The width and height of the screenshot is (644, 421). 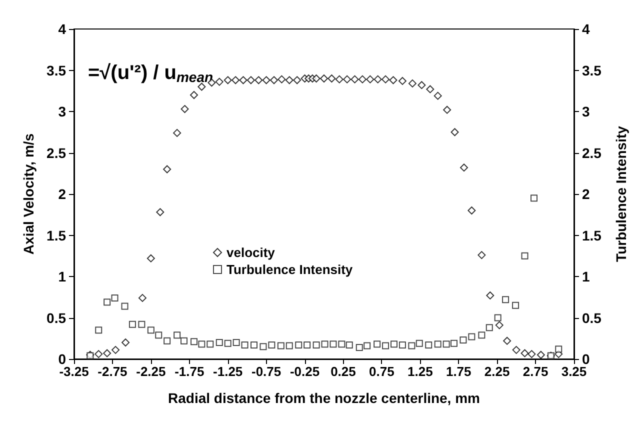 What do you see at coordinates (621, 194) in the screenshot?
I see `y2-axis-title: Turbulence Intensity` at bounding box center [621, 194].